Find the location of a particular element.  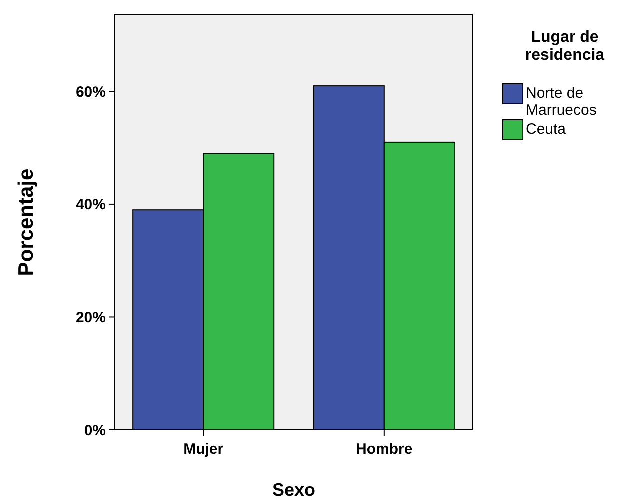

y-tick-label: 0% is located at coordinates (95, 431).